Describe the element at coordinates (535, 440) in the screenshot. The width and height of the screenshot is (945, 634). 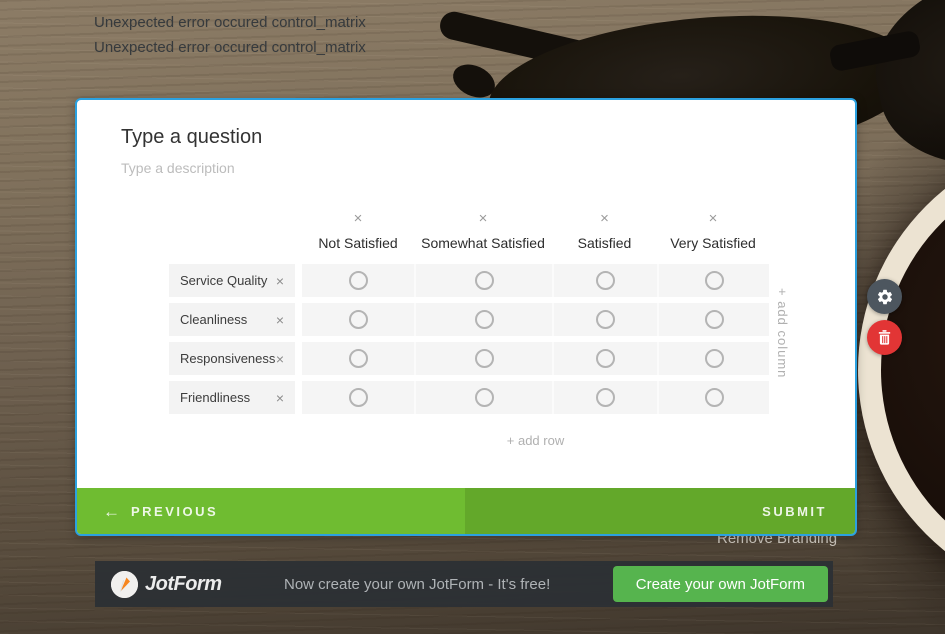
I see `add-row-button: + add row` at that location.